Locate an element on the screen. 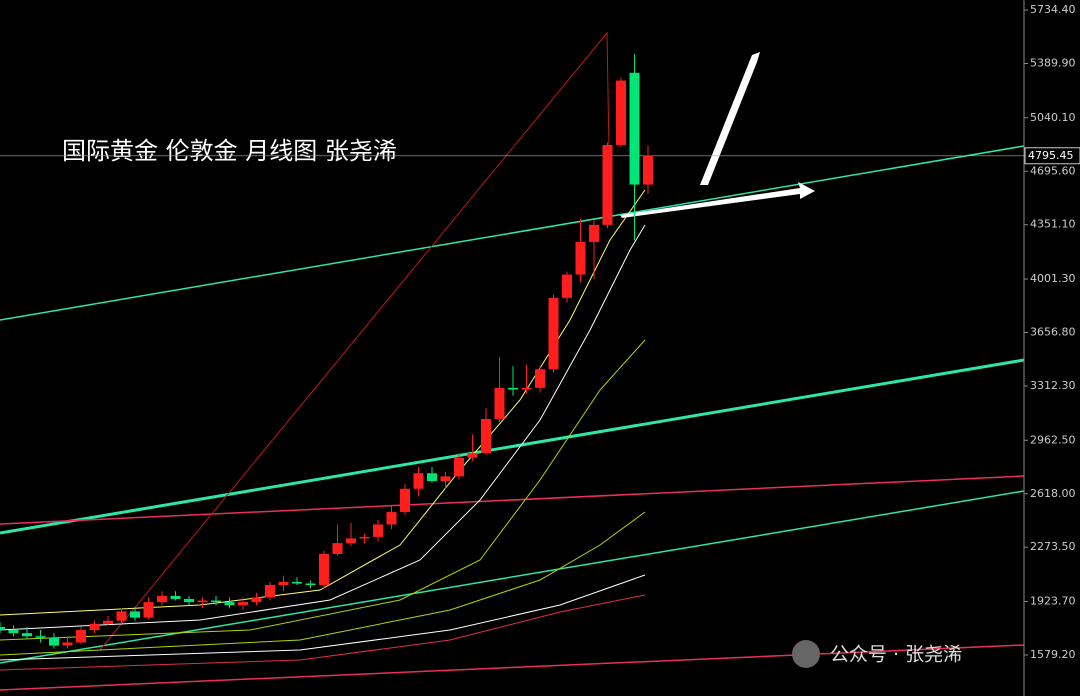 The width and height of the screenshot is (1080, 696). y-tick-label: 4695.60 is located at coordinates (1053, 170).